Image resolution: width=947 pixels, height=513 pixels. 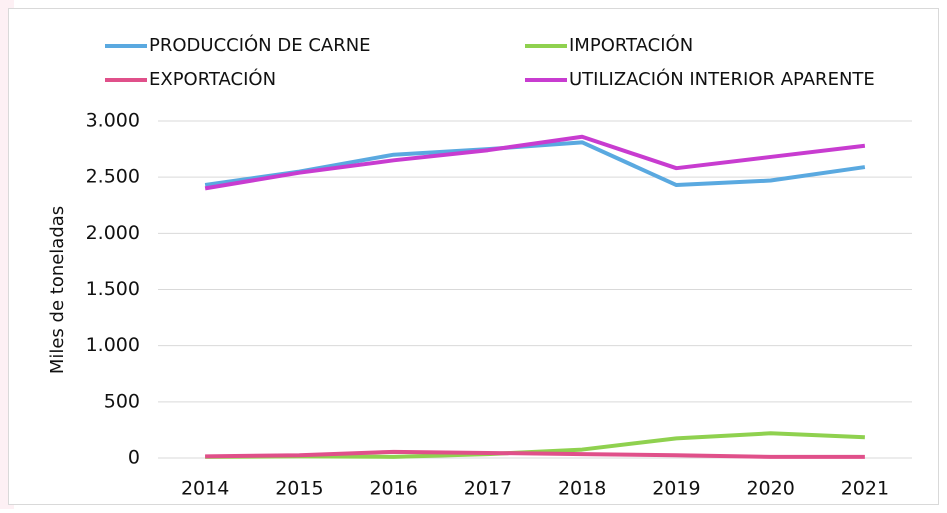 I want to click on x-tick-label: 2019, so click(x=676, y=489).